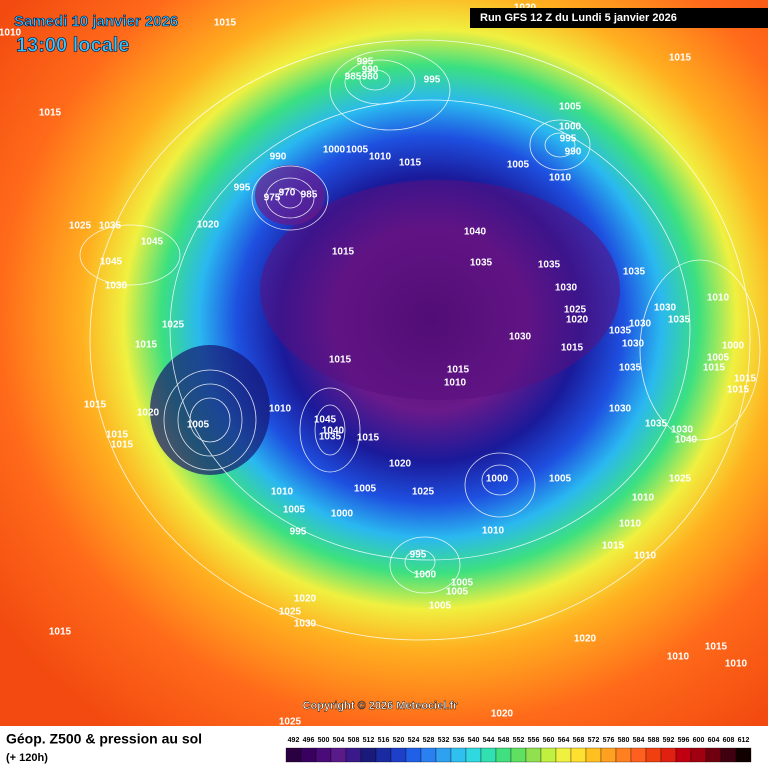 The width and height of the screenshot is (768, 773). Describe the element at coordinates (519, 740) in the screenshot. I see `scale-label: 552` at that location.